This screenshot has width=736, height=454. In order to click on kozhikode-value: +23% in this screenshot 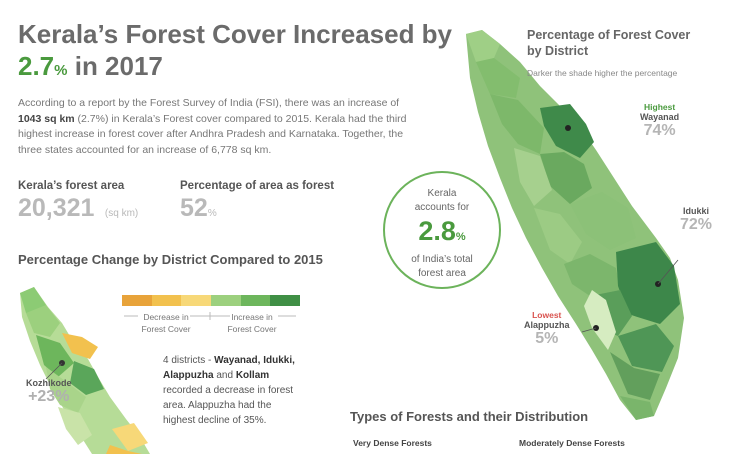, I will do `click(49, 396)`.